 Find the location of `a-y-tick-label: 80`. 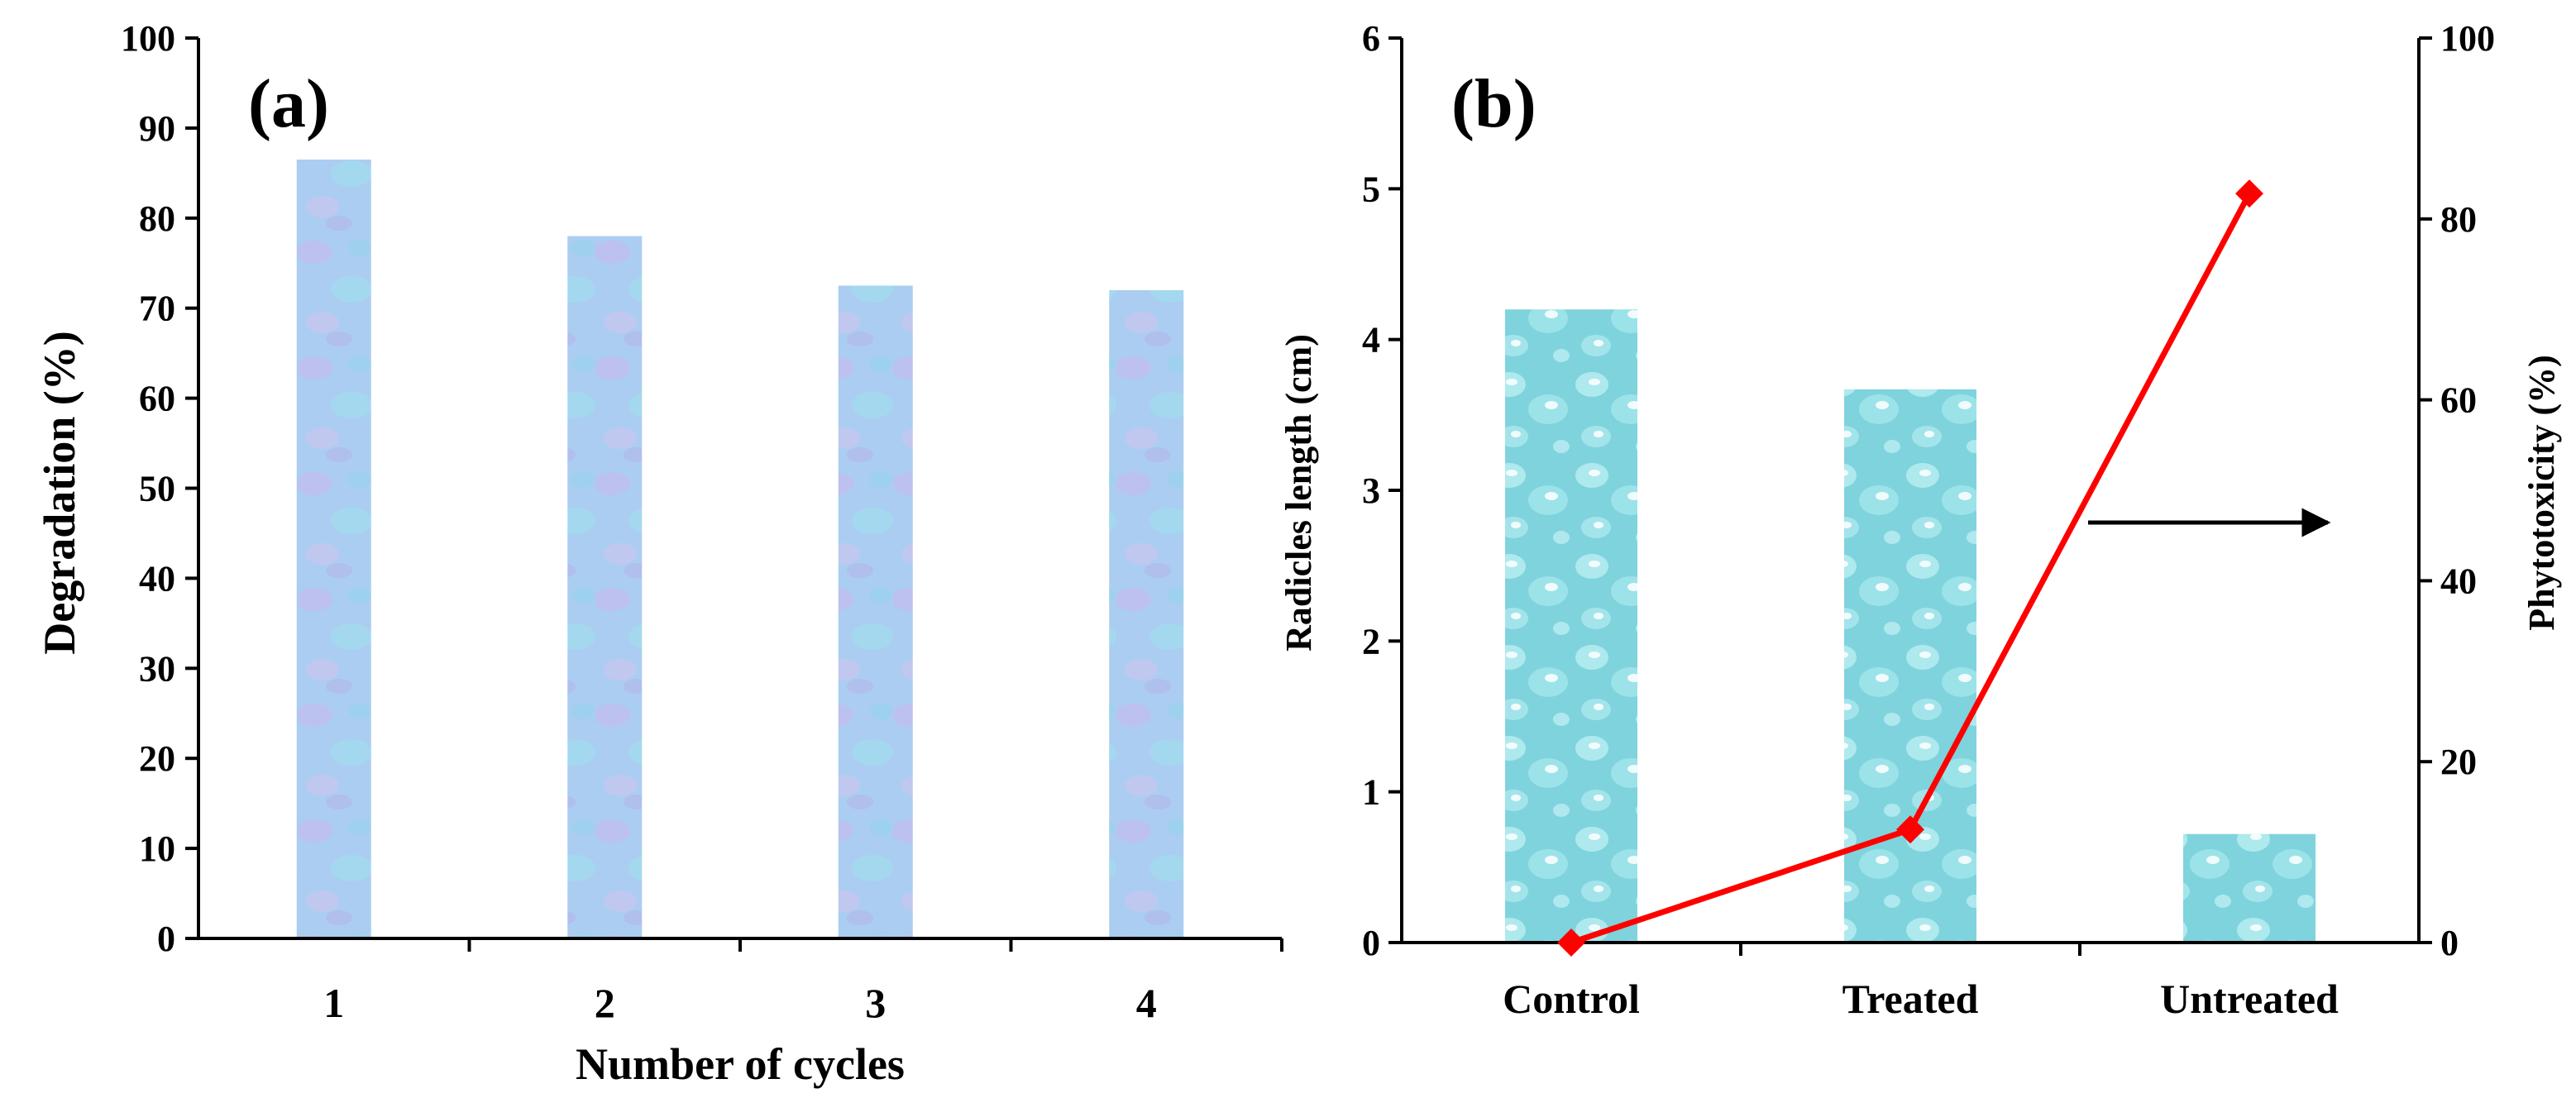

a-y-tick-label: 80 is located at coordinates (157, 218).